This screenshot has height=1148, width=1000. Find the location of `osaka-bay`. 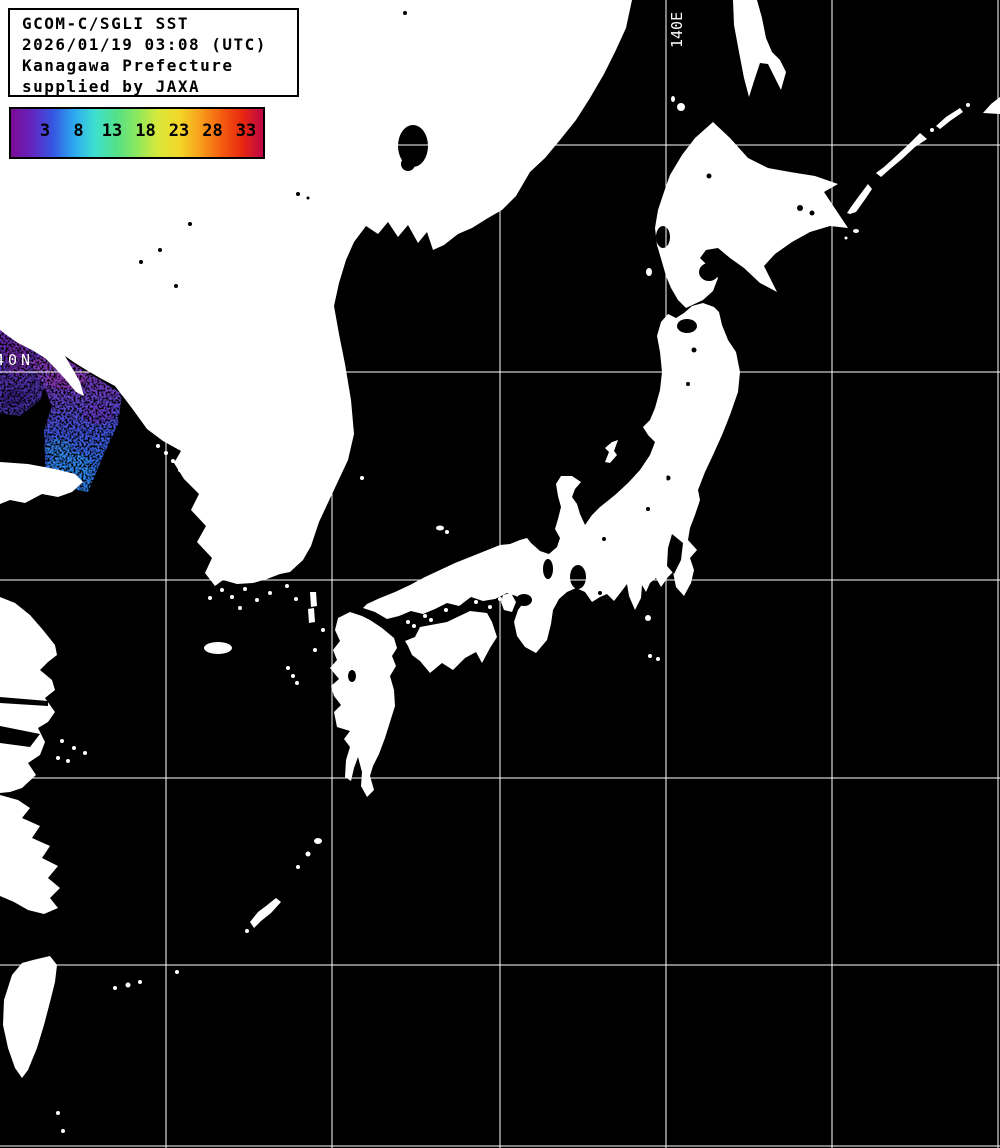

osaka-bay is located at coordinates (524, 600).